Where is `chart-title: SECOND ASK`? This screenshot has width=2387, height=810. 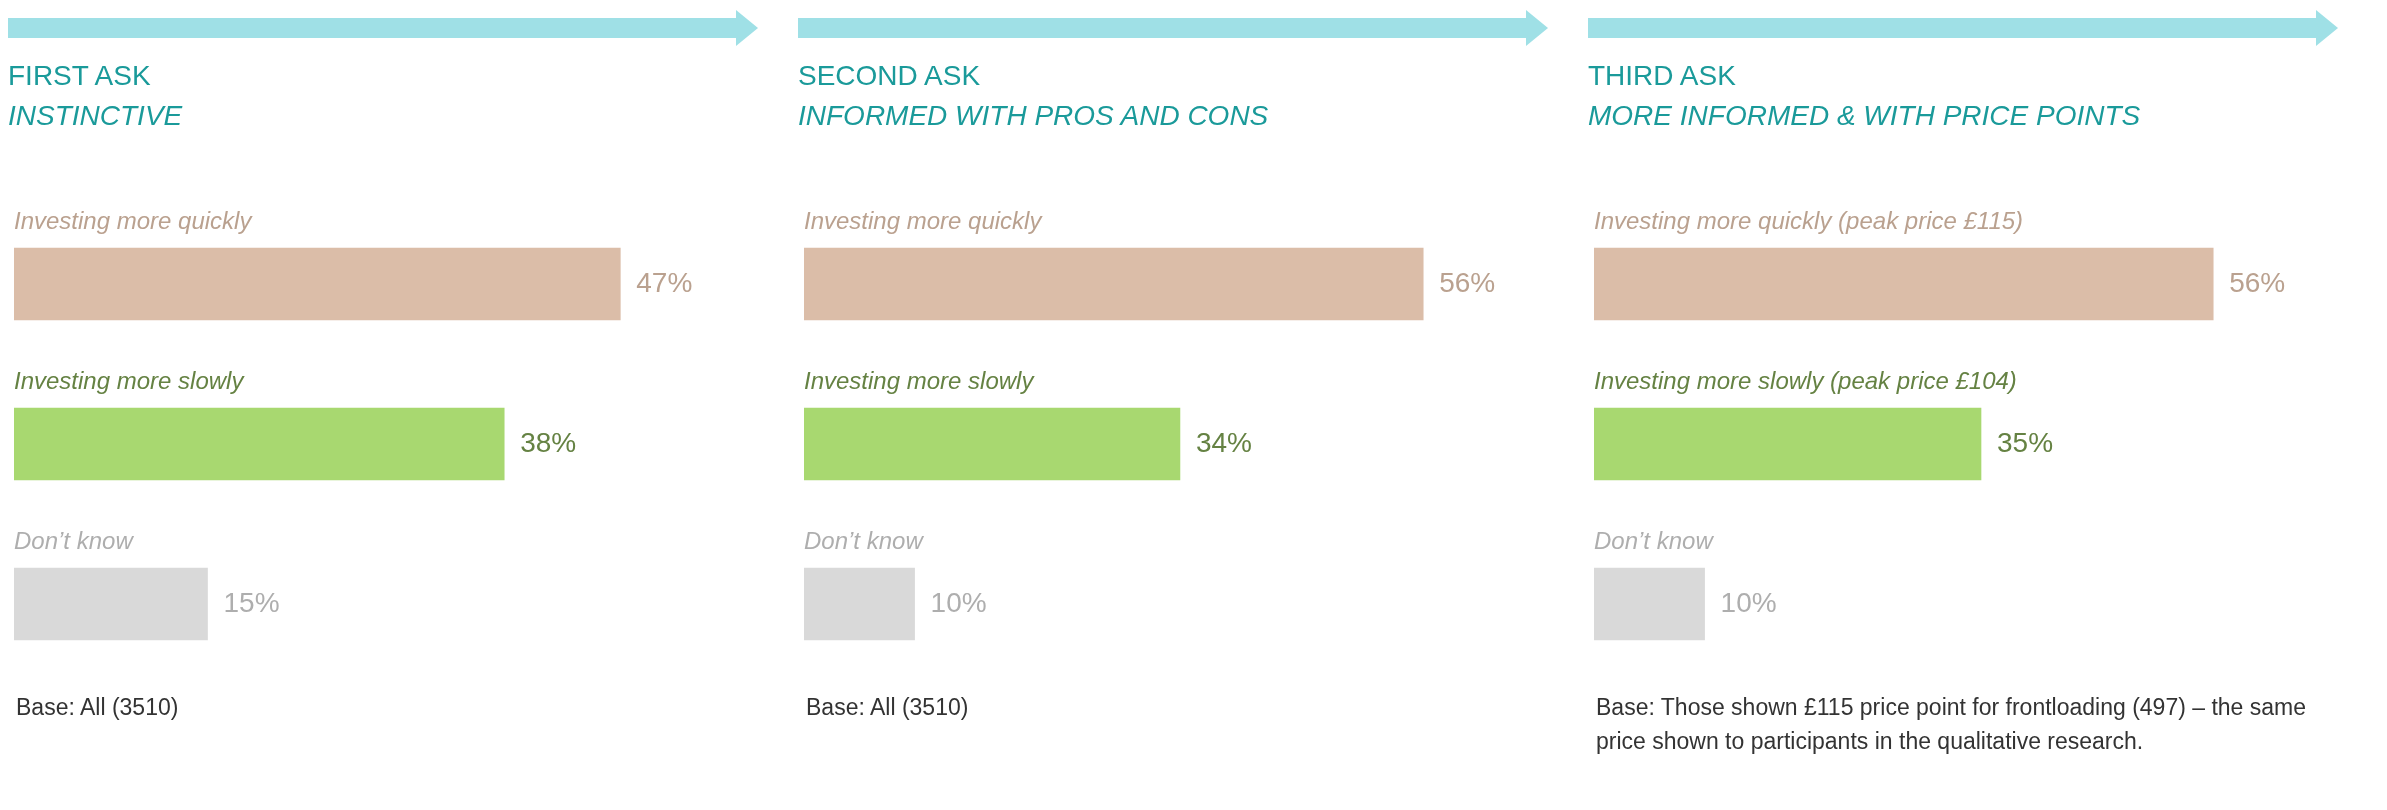
chart-title: SECOND ASK is located at coordinates (890, 76).